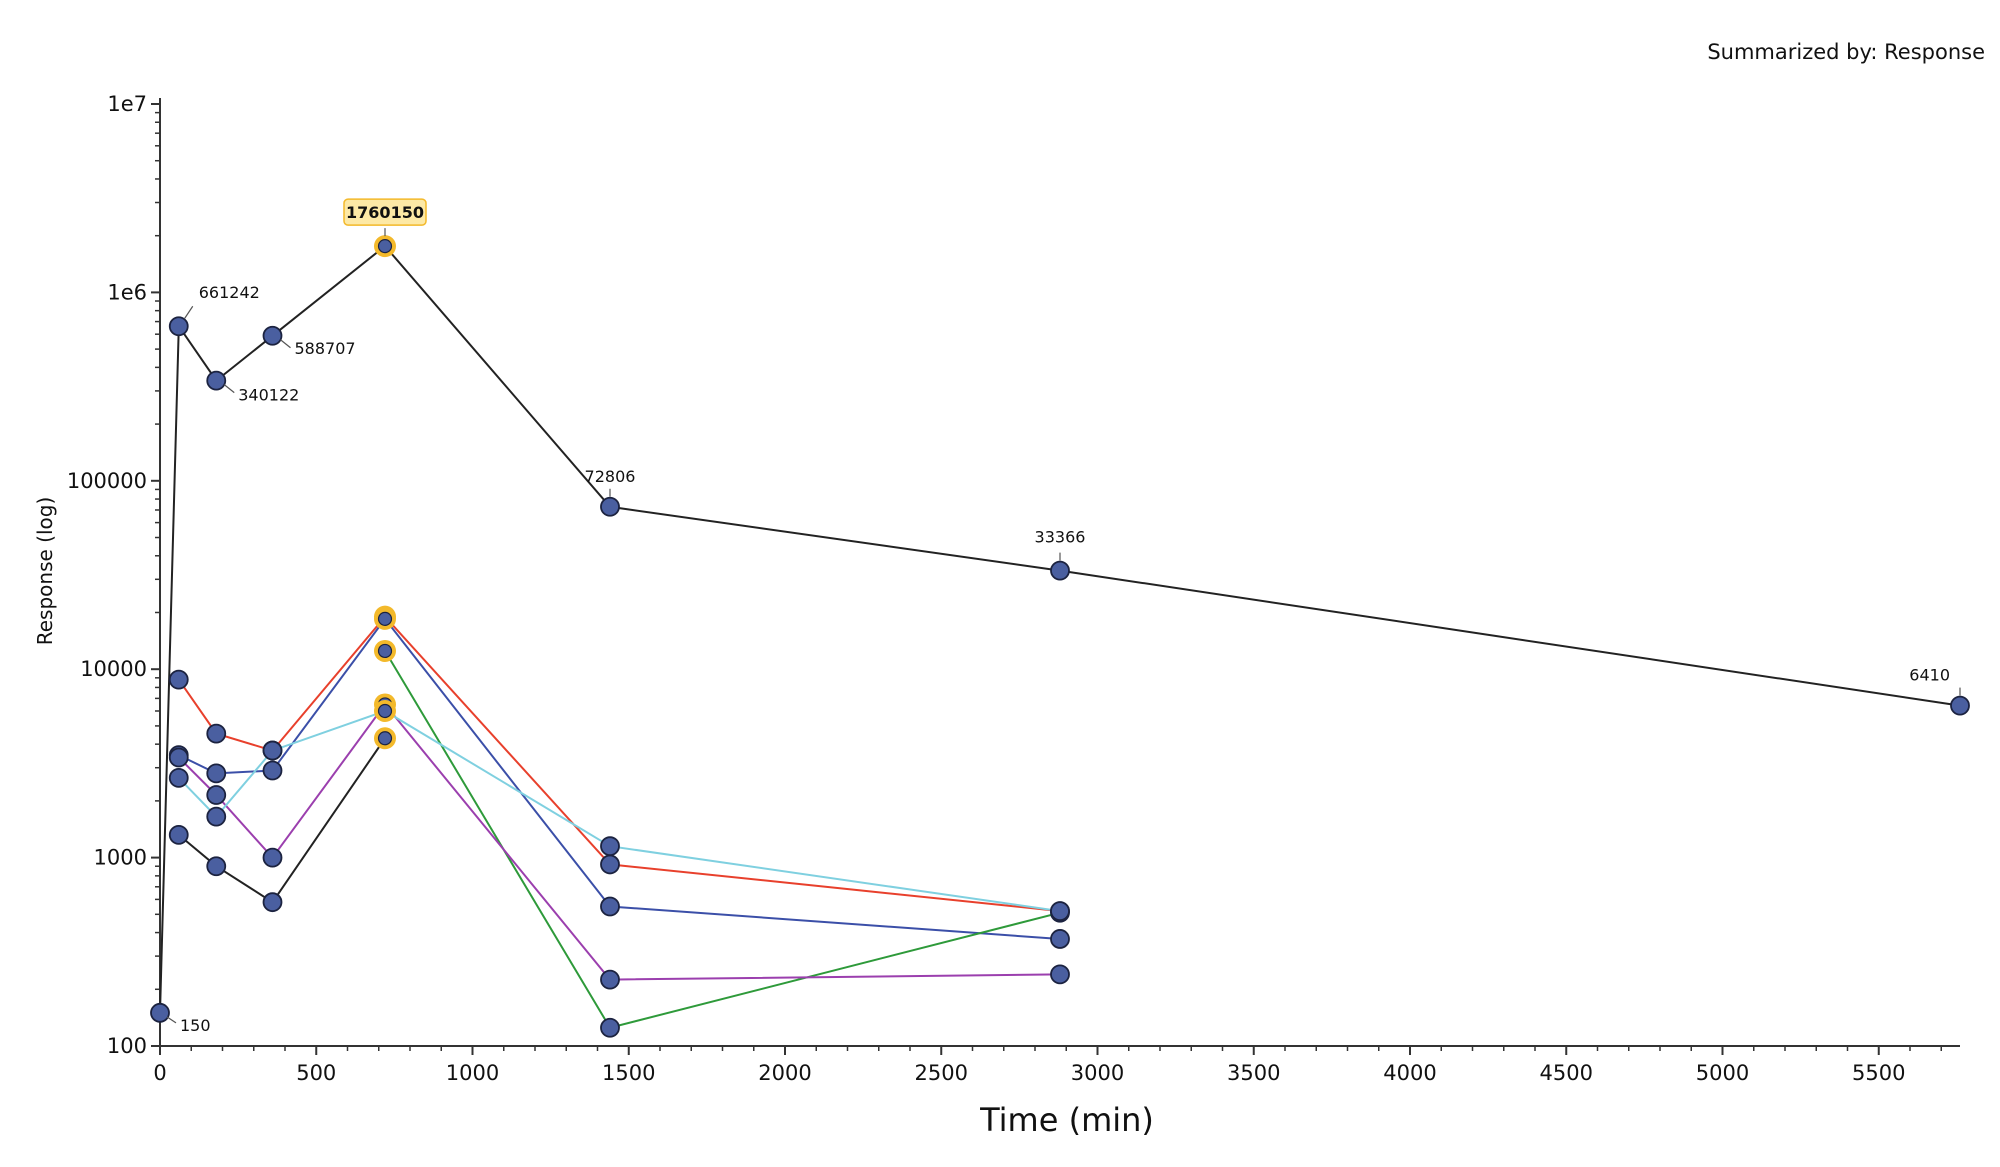 The width and height of the screenshot is (2000, 1167). What do you see at coordinates (1409, 1073) in the screenshot?
I see `x-tick-label: 4000` at bounding box center [1409, 1073].